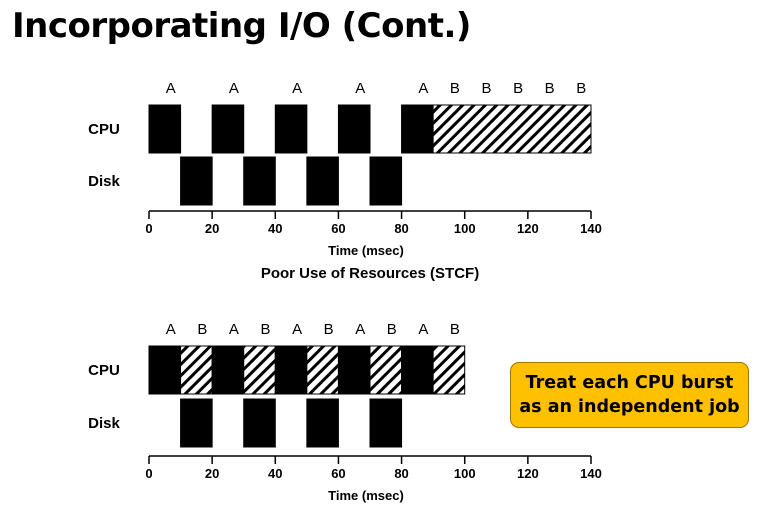 The height and width of the screenshot is (506, 773). Describe the element at coordinates (370, 273) in the screenshot. I see `timeline-caption: Poor Use of Resources (STCF)` at that location.